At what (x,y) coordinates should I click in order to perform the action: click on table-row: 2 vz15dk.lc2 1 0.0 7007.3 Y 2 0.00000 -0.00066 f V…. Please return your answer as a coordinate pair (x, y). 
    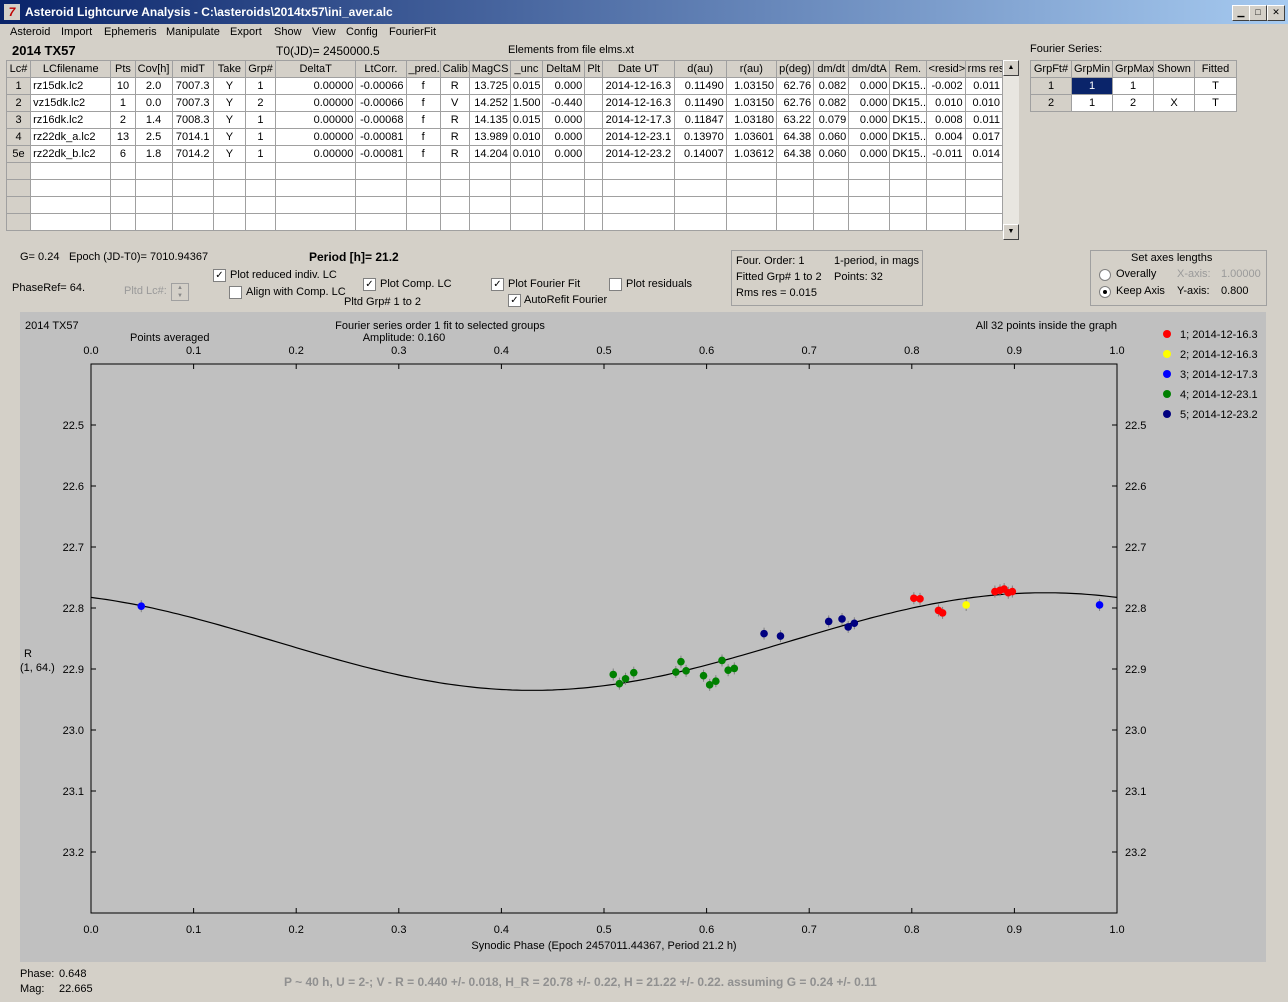
    Looking at the image, I should click on (504, 103).